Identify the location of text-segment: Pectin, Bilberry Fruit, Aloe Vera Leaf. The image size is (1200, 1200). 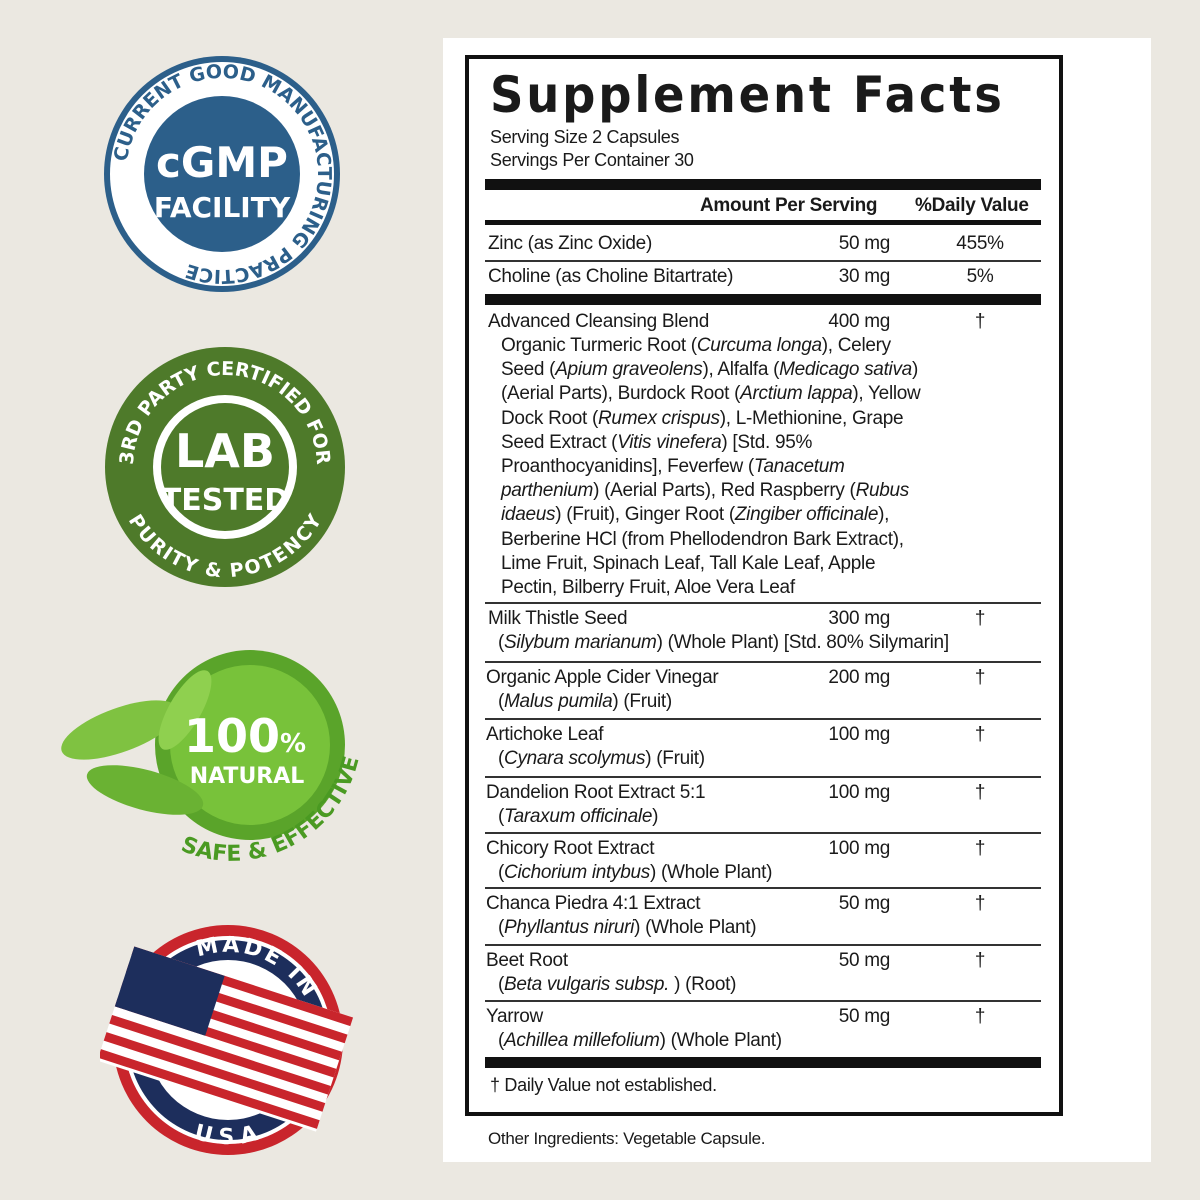
(648, 587).